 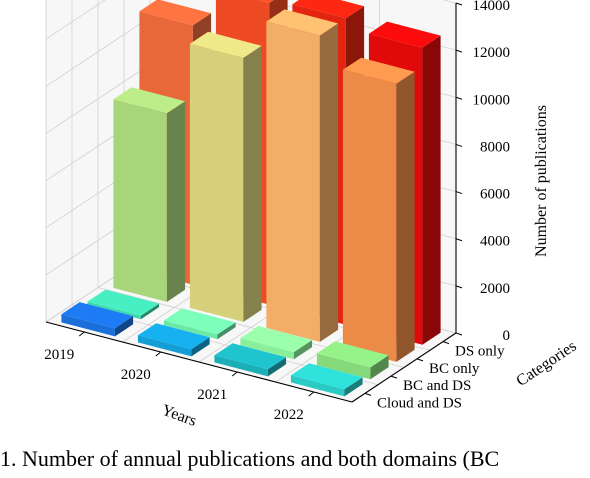 I want to click on z-tick-label: 10000, so click(x=492, y=100).